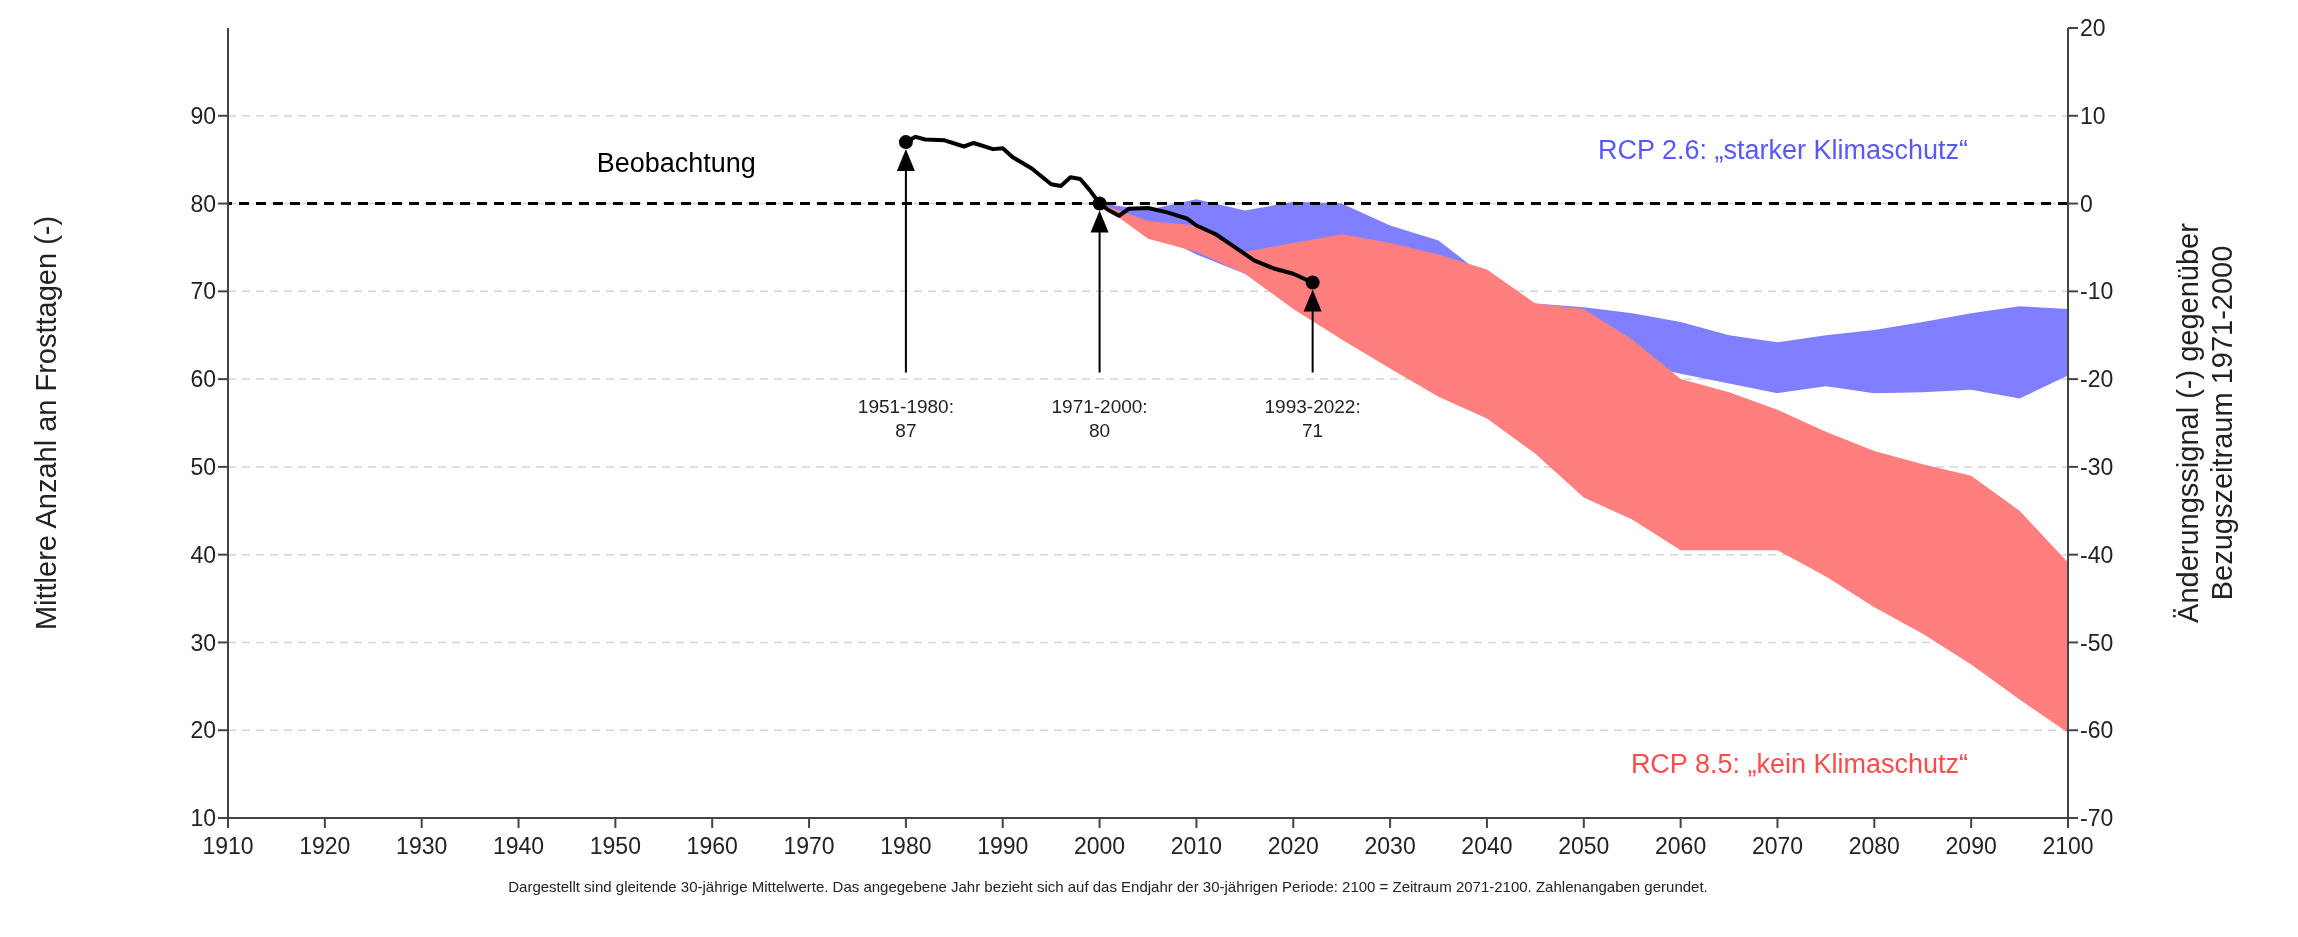 This screenshot has width=2298, height=937. What do you see at coordinates (2097, 467) in the screenshot?
I see `y2-tick-label: -30` at bounding box center [2097, 467].